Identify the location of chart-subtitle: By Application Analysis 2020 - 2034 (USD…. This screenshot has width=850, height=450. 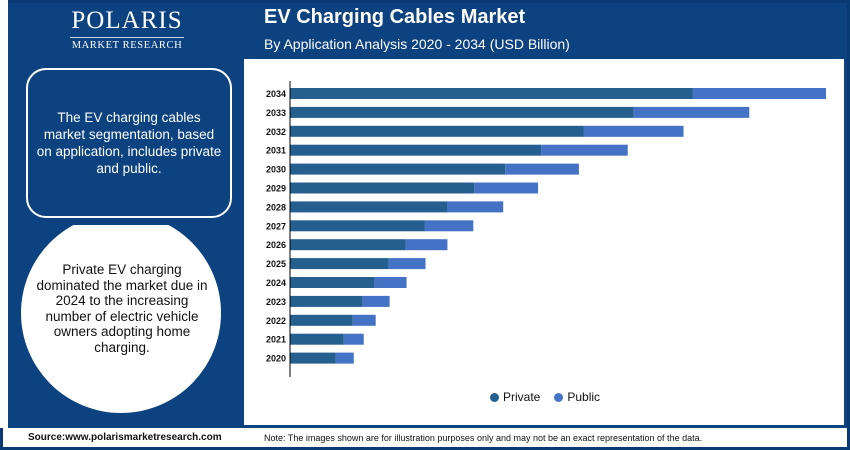
(417, 44).